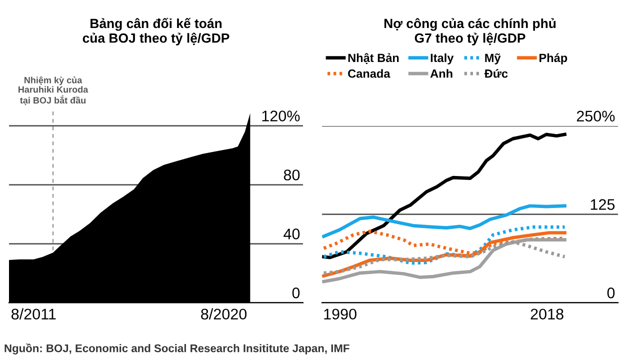 The width and height of the screenshot is (640, 363). What do you see at coordinates (470, 32) in the screenshot?
I see `chart-title: Nợ công của các chính phủ G7 theo tỷ lệ/GDP` at bounding box center [470, 32].